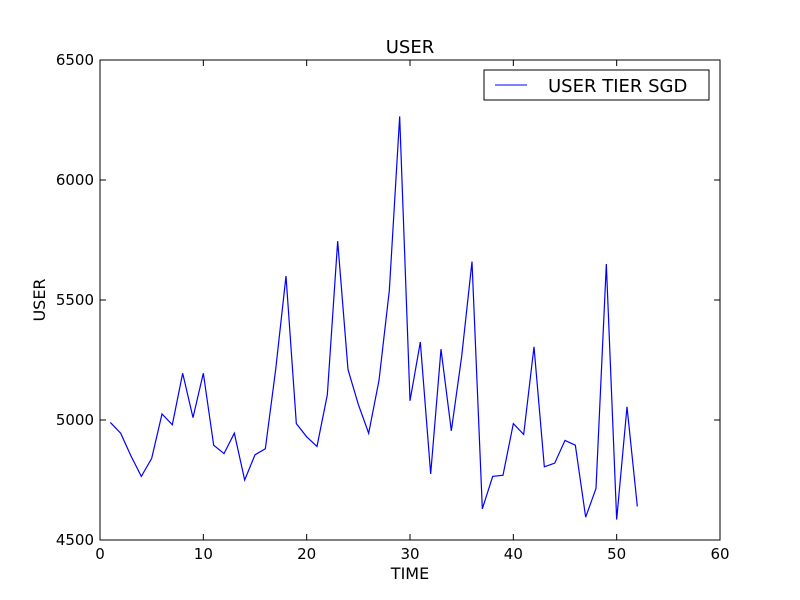  I want to click on x-tick-label: 10, so click(203, 554).